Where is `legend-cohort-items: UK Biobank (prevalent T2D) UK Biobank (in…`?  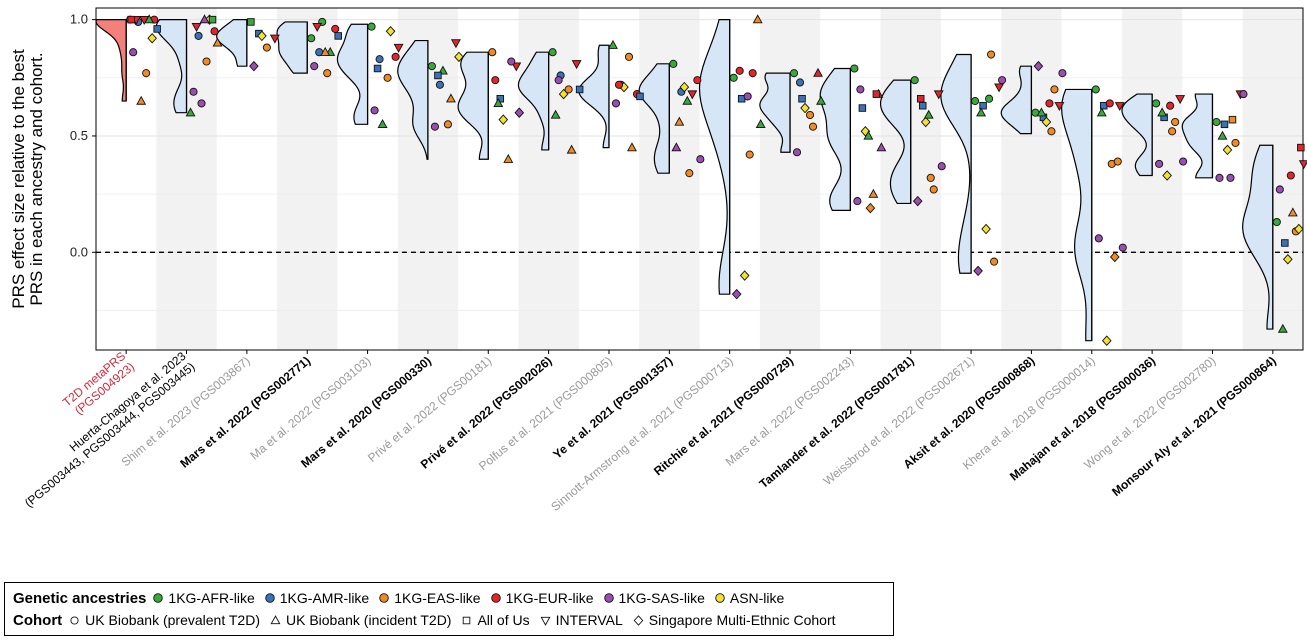 legend-cohort-items: UK Biobank (prevalent T2D) UK Biobank (in… is located at coordinates (456, 620).